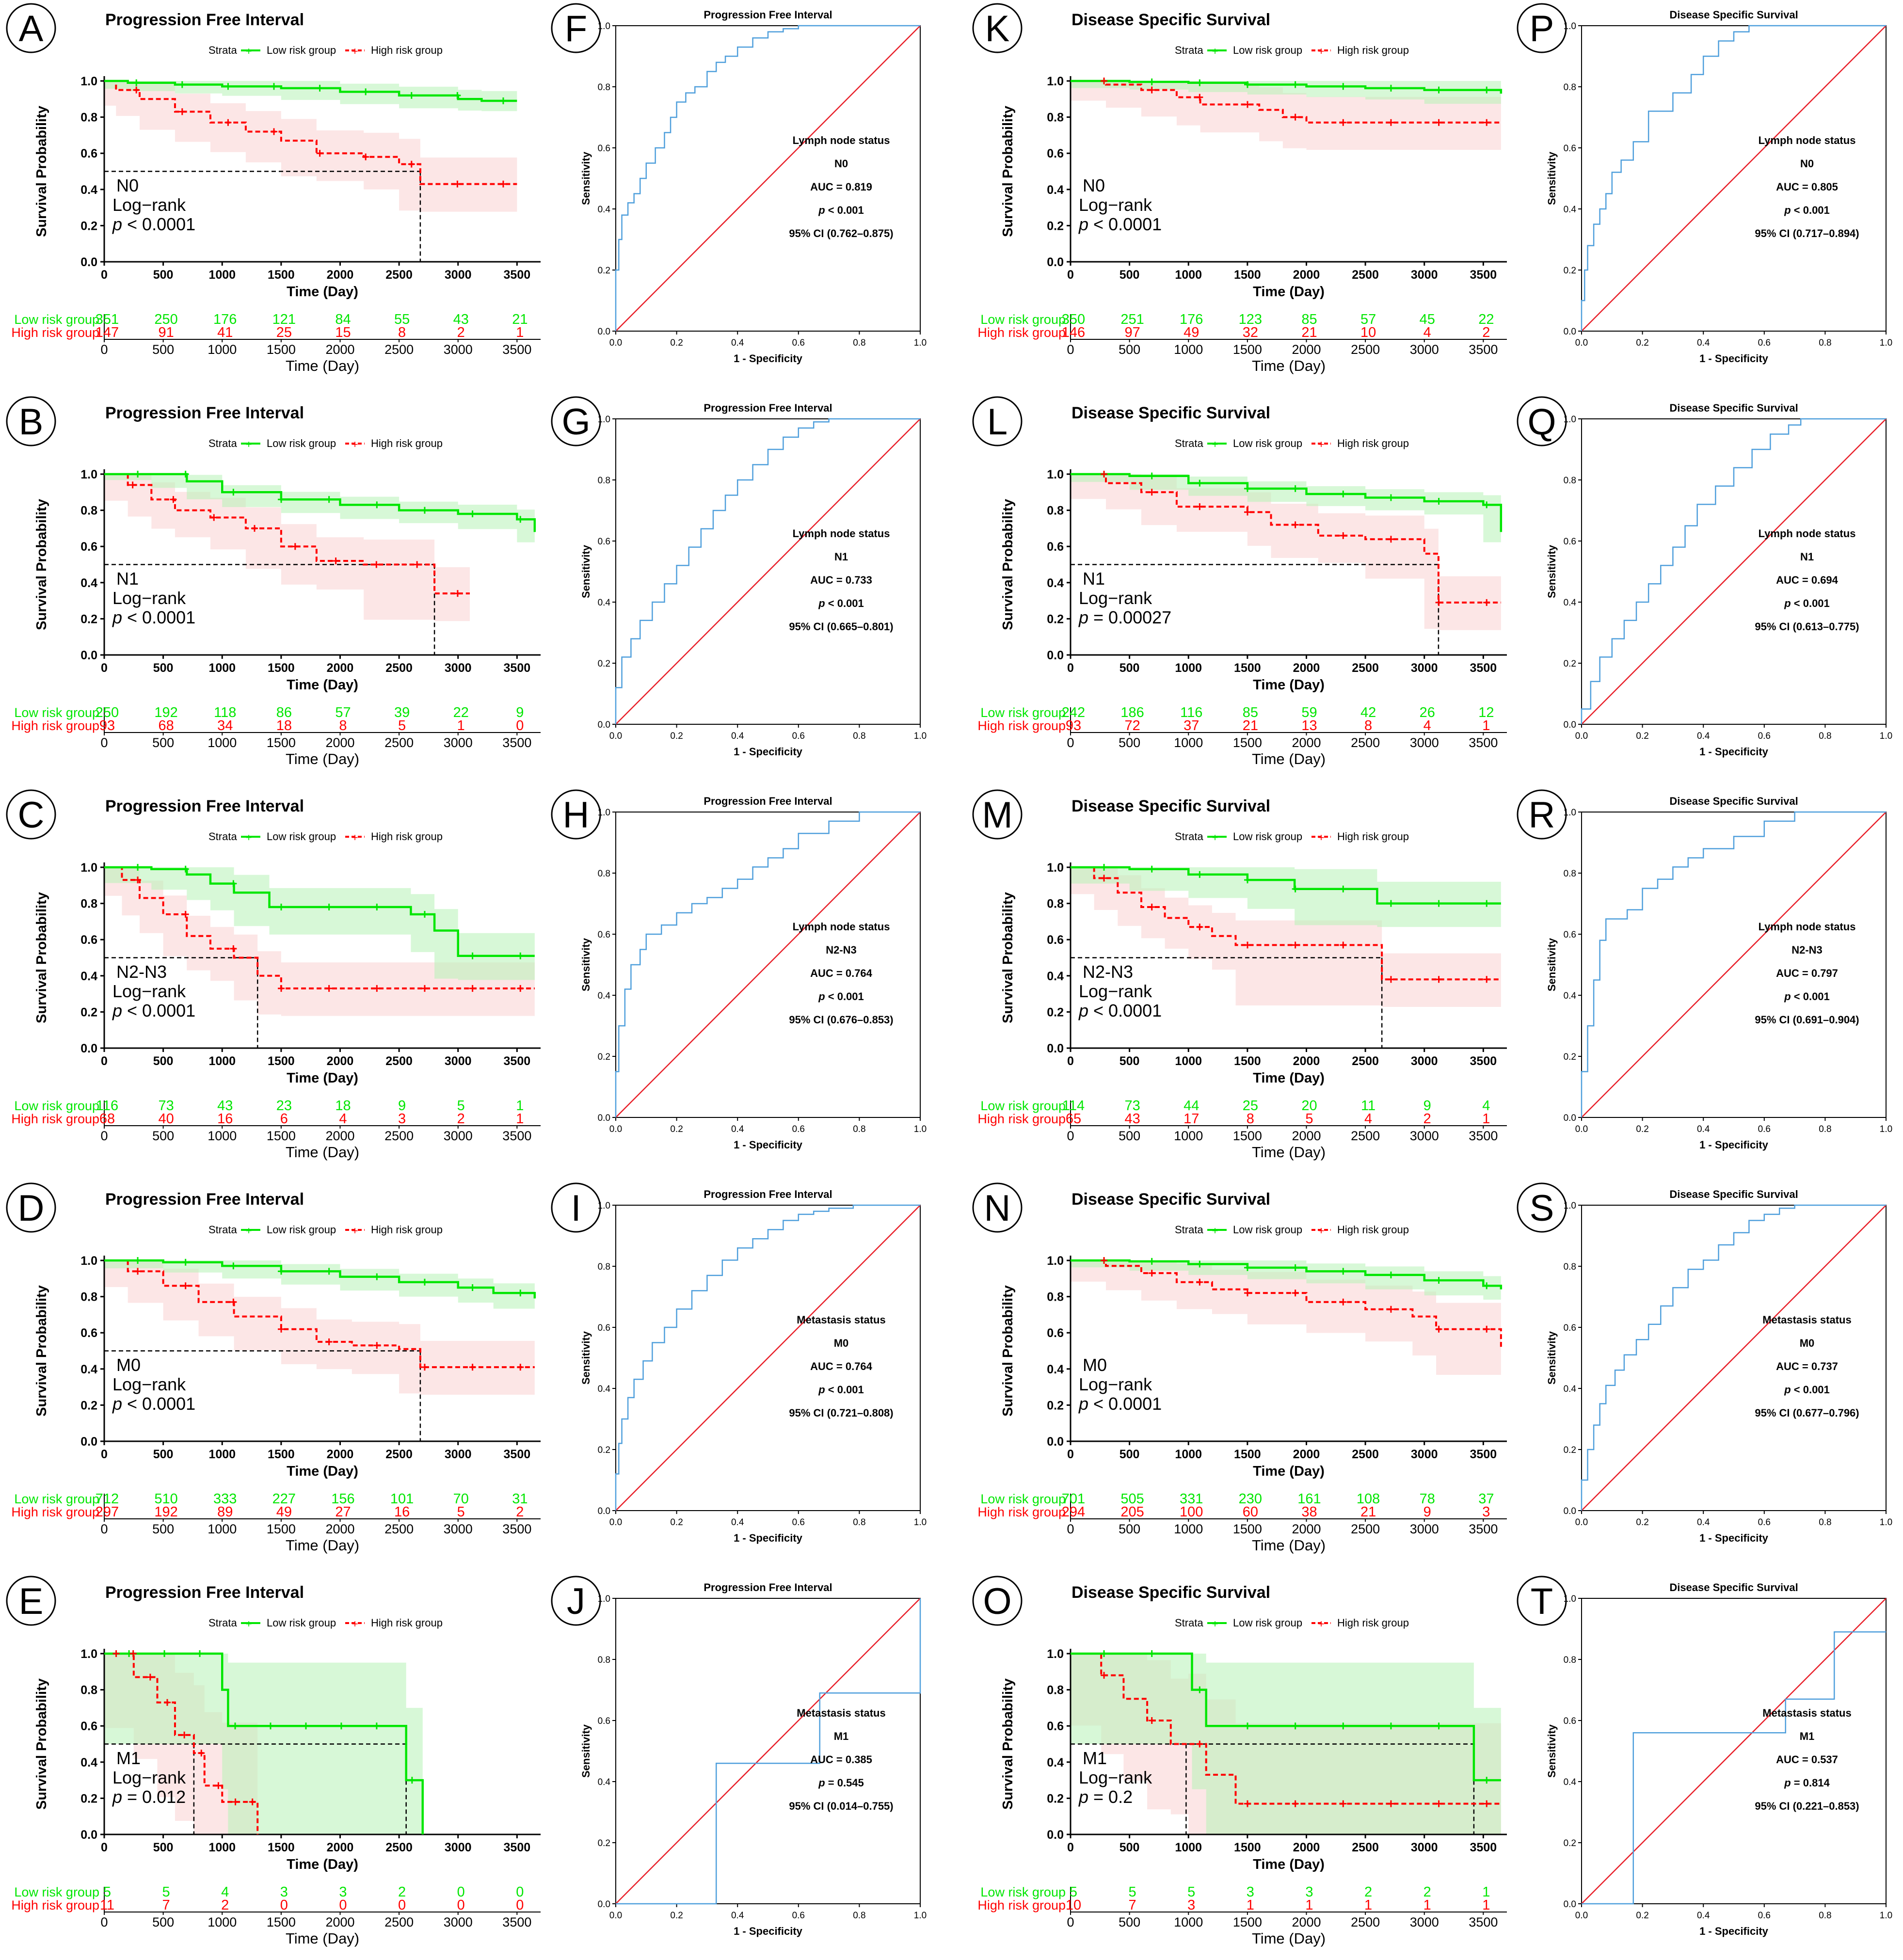 The height and width of the screenshot is (1960, 1903). I want to click on roc-title: Progression Free Interval, so click(768, 1194).